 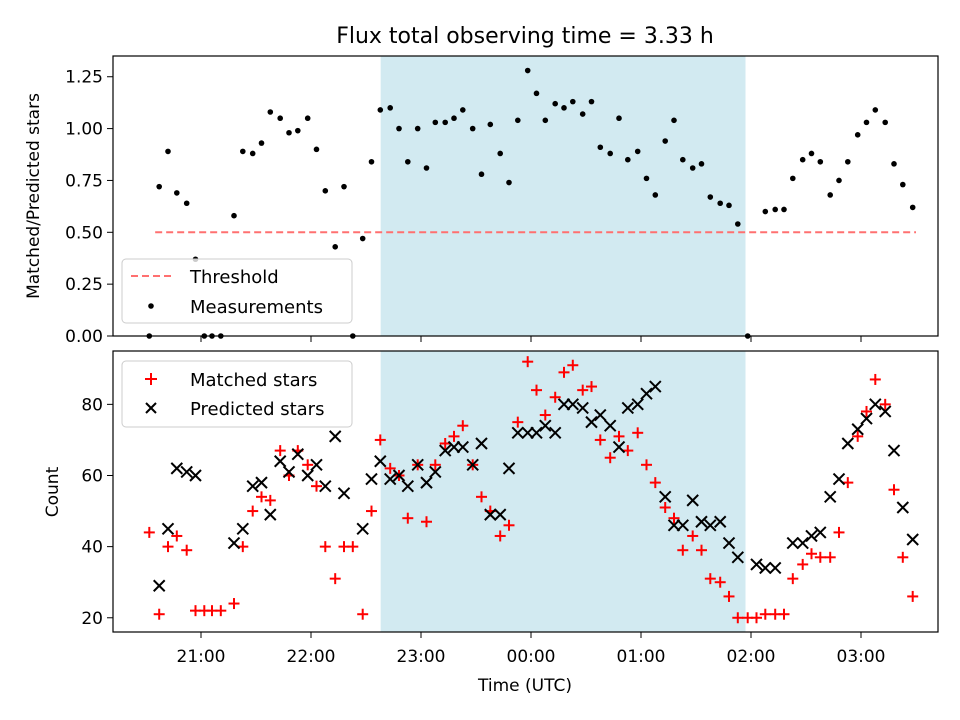 I want to click on ratio-legend: Threshold Measurements, so click(x=237, y=291).